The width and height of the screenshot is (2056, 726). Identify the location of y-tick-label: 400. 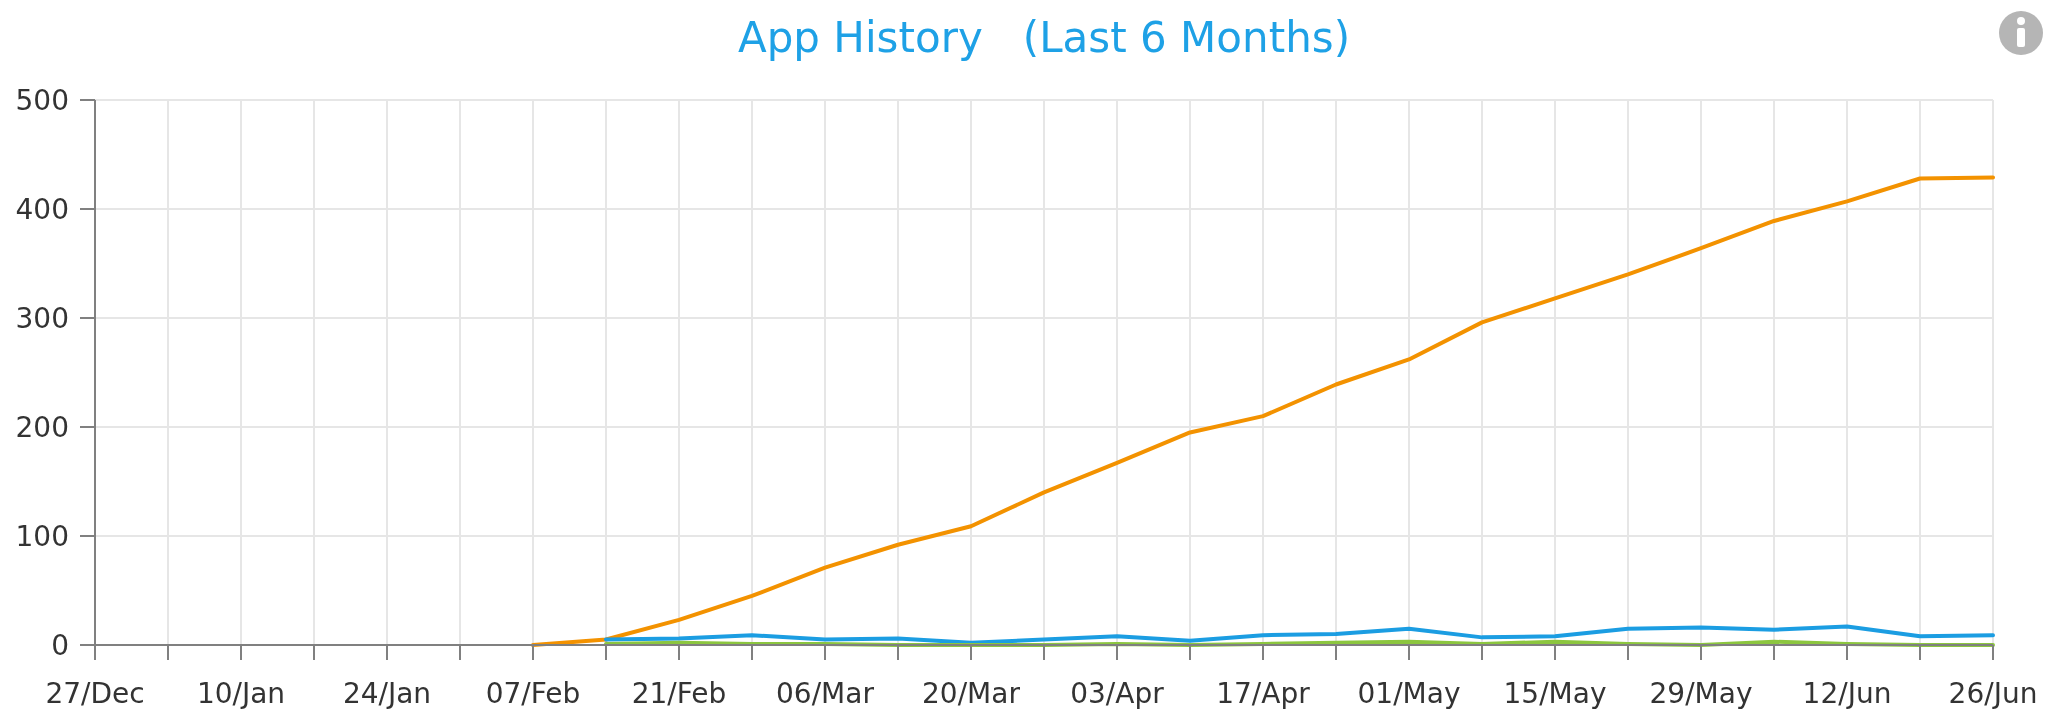
(42, 210).